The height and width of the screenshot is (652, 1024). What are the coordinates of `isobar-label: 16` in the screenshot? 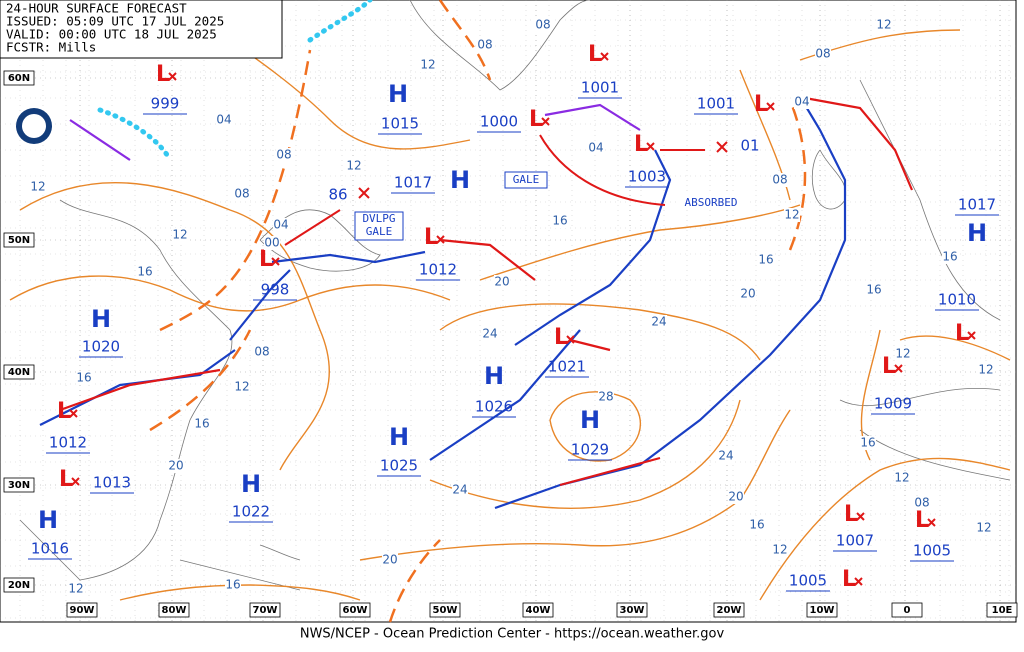 It's located at (232, 585).